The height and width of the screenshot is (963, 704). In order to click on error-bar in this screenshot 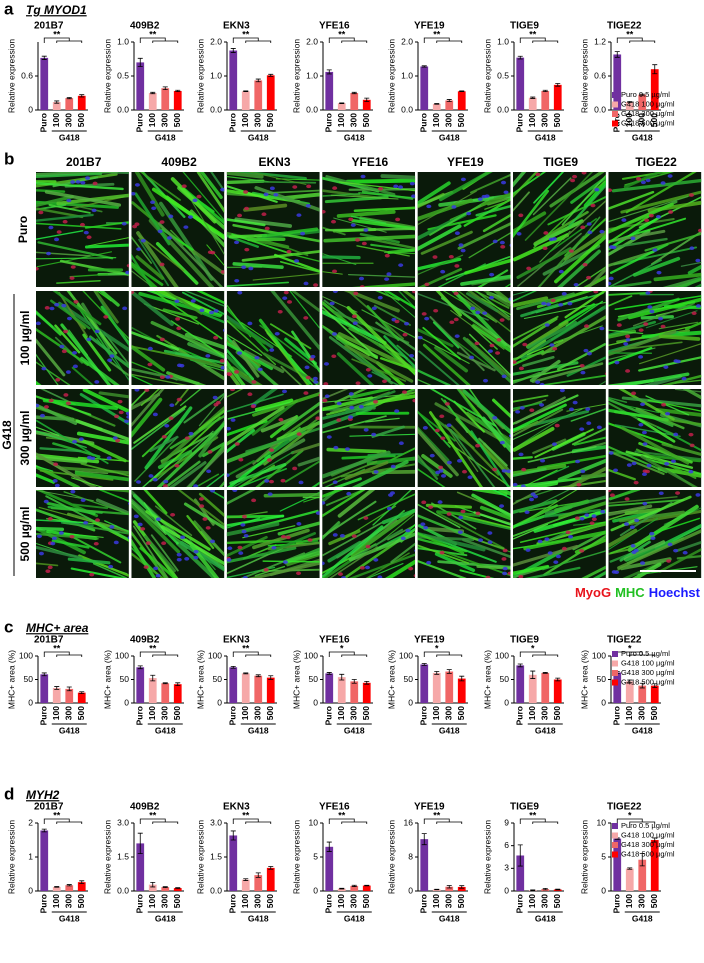, I will do `click(81, 96)`.